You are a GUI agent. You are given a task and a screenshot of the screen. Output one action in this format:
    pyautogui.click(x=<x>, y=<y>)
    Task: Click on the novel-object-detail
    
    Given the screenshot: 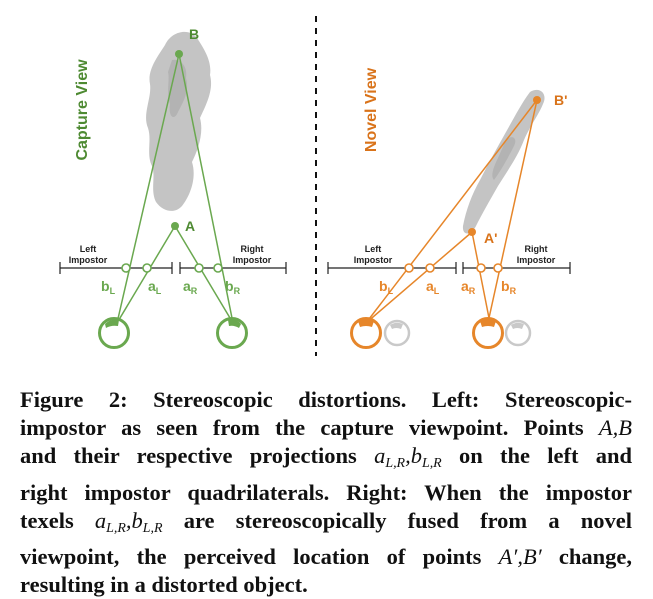 What is the action you would take?
    pyautogui.click(x=504, y=158)
    